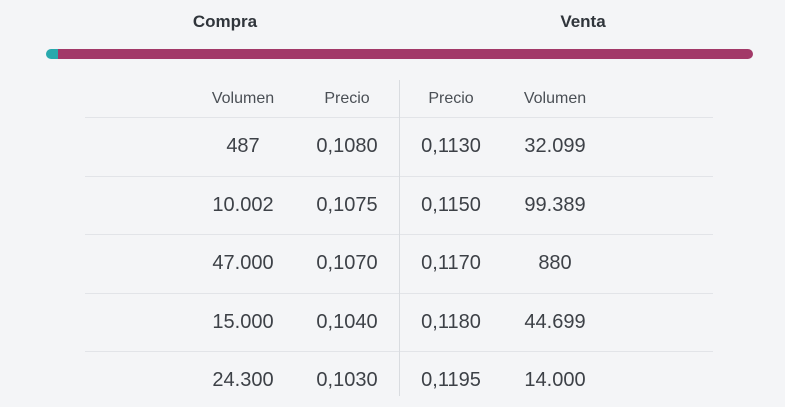 Image resolution: width=785 pixels, height=407 pixels. Describe the element at coordinates (52, 54) in the screenshot. I see `compra-ratio-segment` at that location.